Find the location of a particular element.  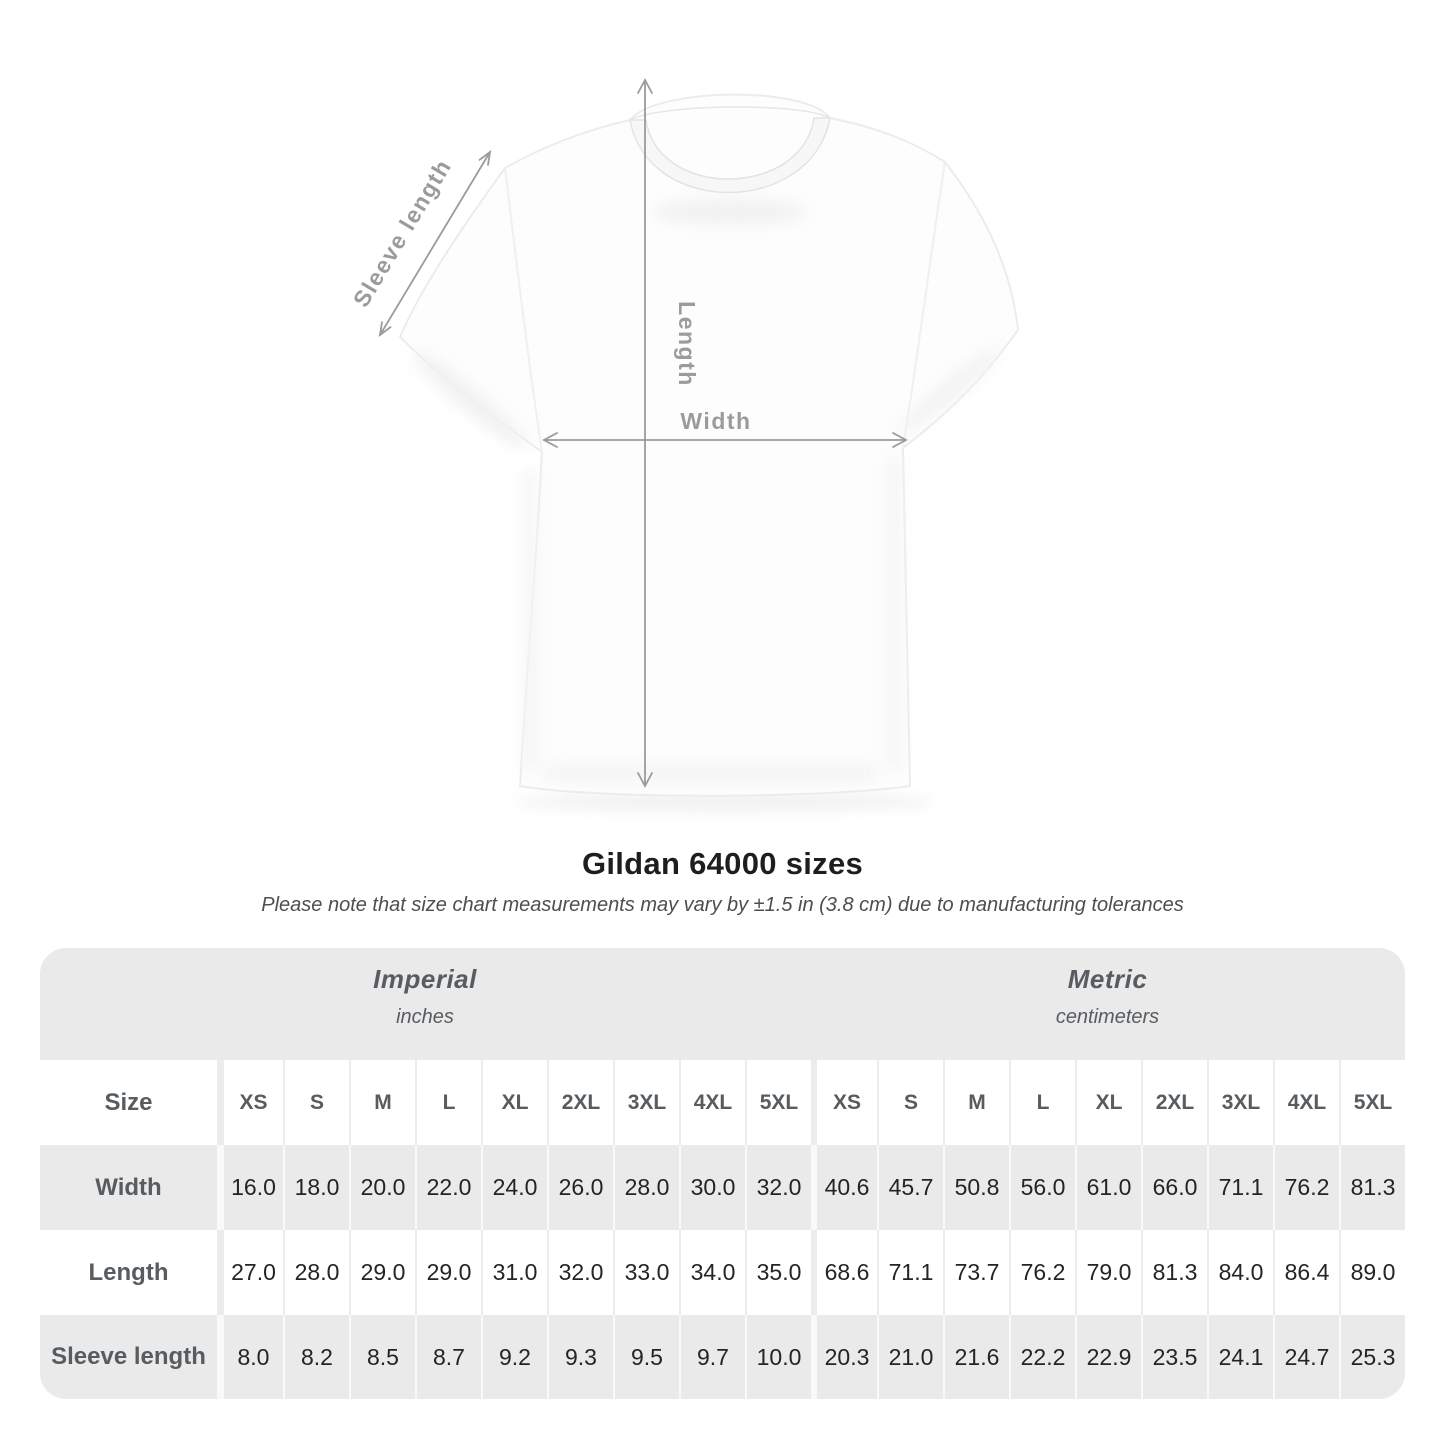

table-cell: 8.2 is located at coordinates (316, 1357).